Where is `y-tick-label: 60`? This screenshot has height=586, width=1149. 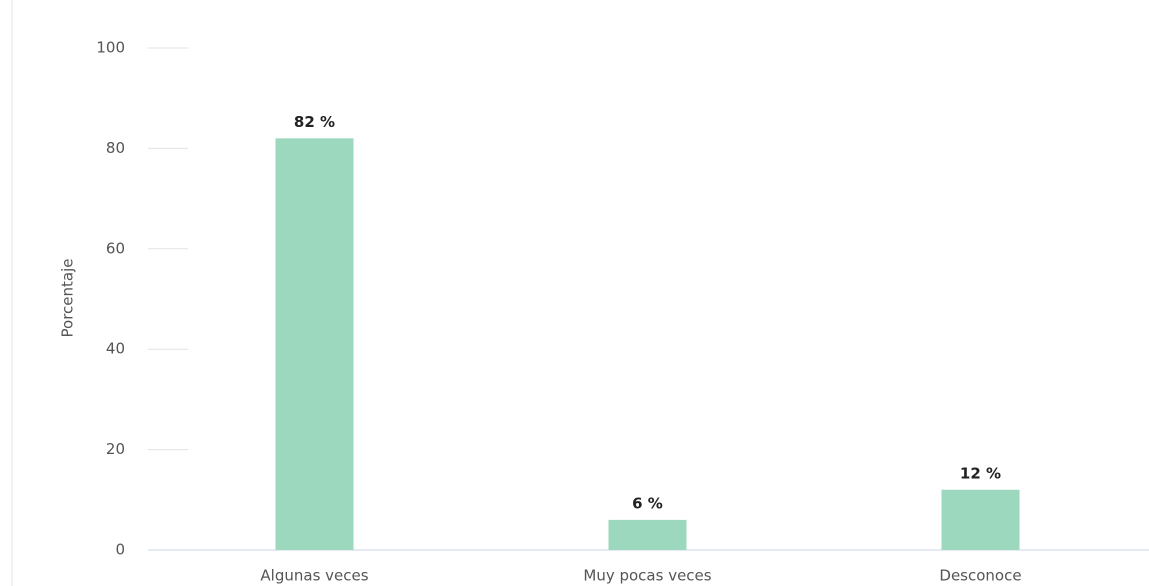
y-tick-label: 60 is located at coordinates (115, 248).